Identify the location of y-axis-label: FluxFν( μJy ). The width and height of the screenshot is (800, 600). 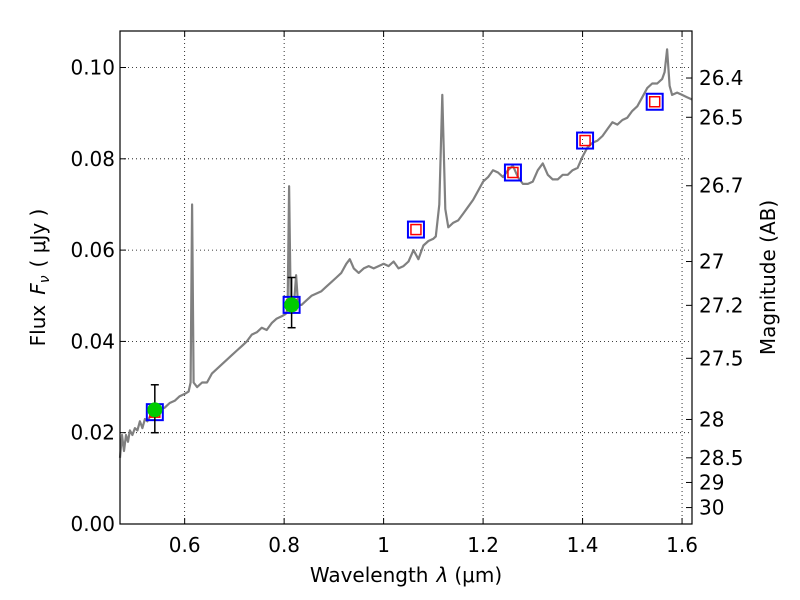
(39, 278).